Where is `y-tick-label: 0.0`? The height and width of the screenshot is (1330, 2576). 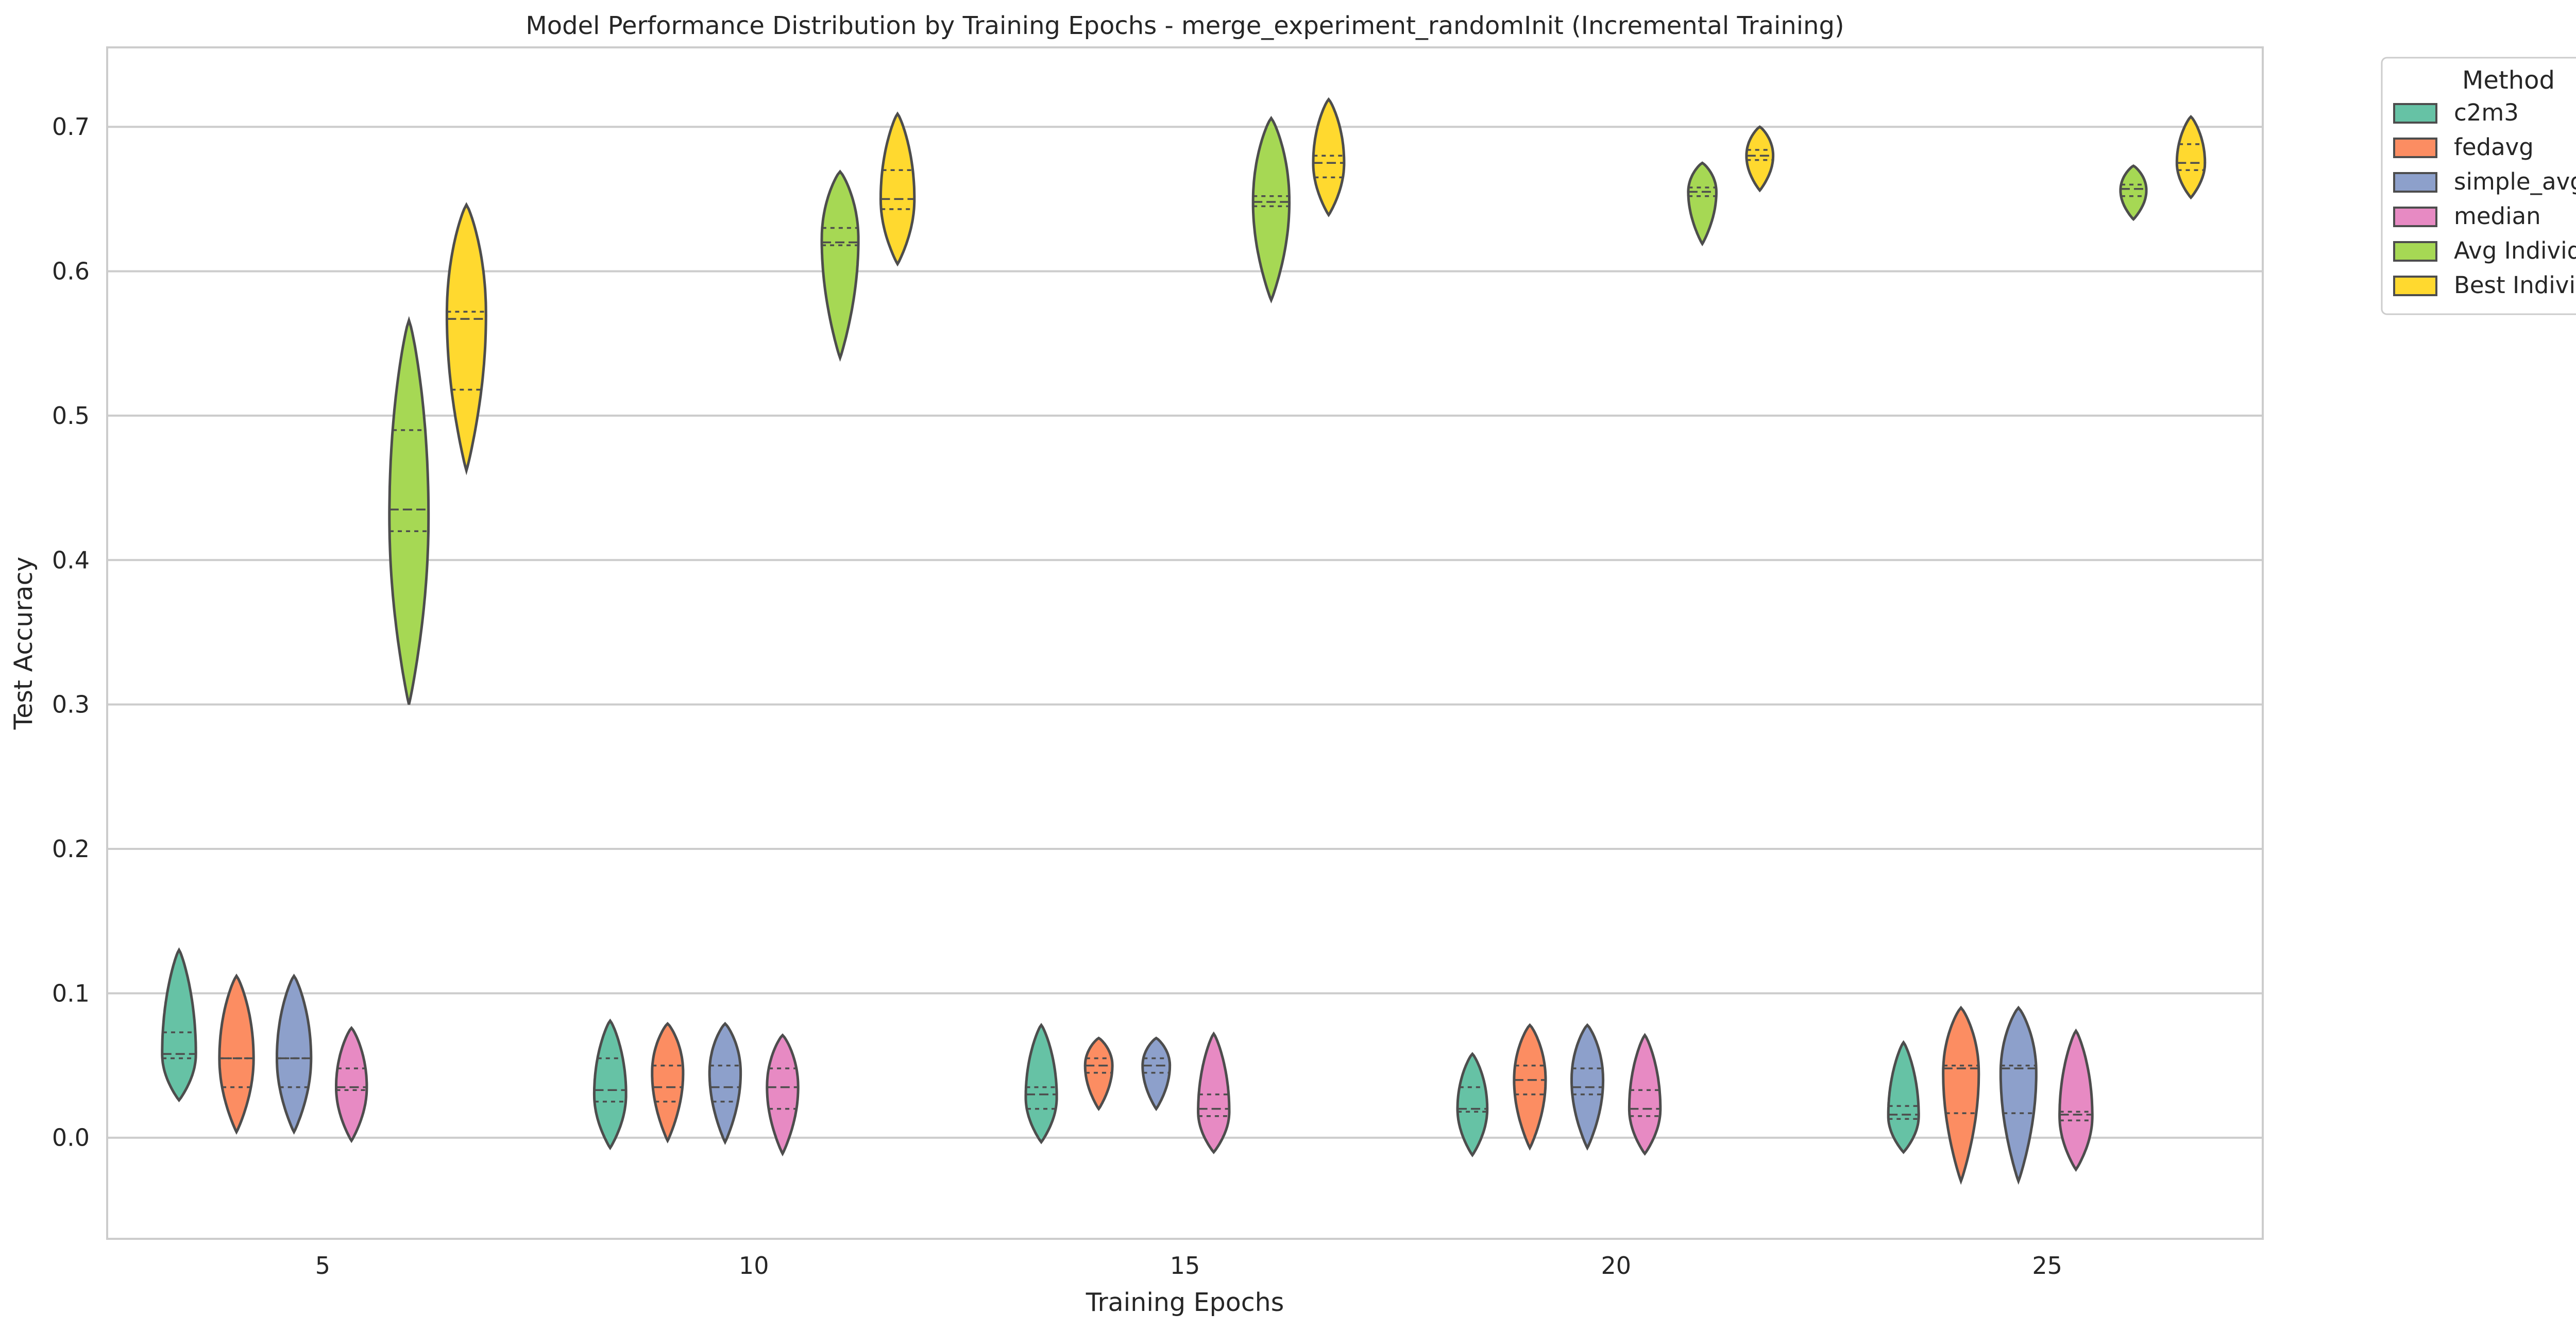 y-tick-label: 0.0 is located at coordinates (71, 1138).